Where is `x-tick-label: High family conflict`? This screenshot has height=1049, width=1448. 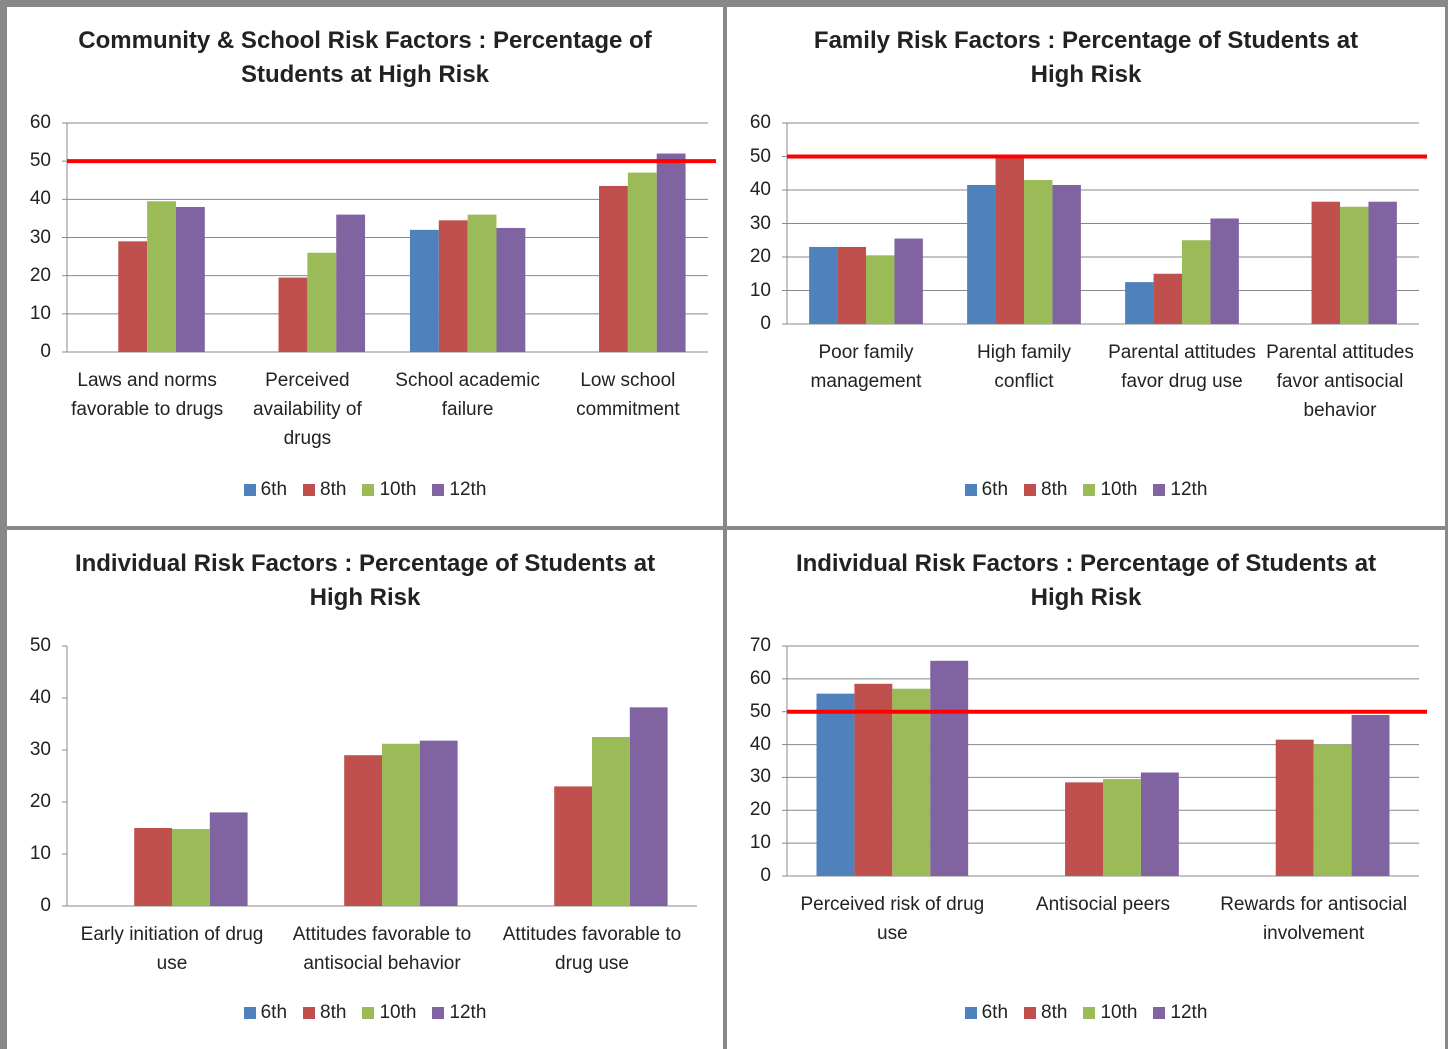
x-tick-label: High family conflict is located at coordinates (1024, 367).